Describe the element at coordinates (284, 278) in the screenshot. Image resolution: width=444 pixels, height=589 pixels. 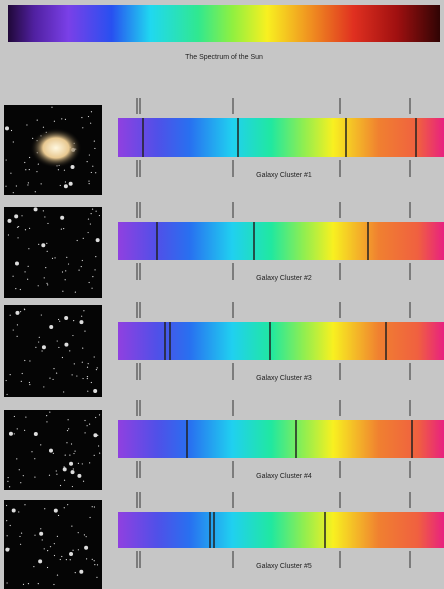
I see `panel-label: Galaxy Cluster #2` at that location.